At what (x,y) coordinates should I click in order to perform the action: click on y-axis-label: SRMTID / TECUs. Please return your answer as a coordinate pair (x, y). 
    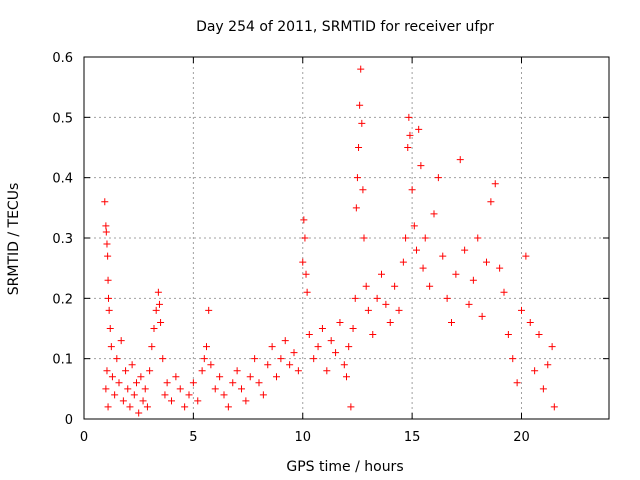
    Looking at the image, I should click on (14, 239).